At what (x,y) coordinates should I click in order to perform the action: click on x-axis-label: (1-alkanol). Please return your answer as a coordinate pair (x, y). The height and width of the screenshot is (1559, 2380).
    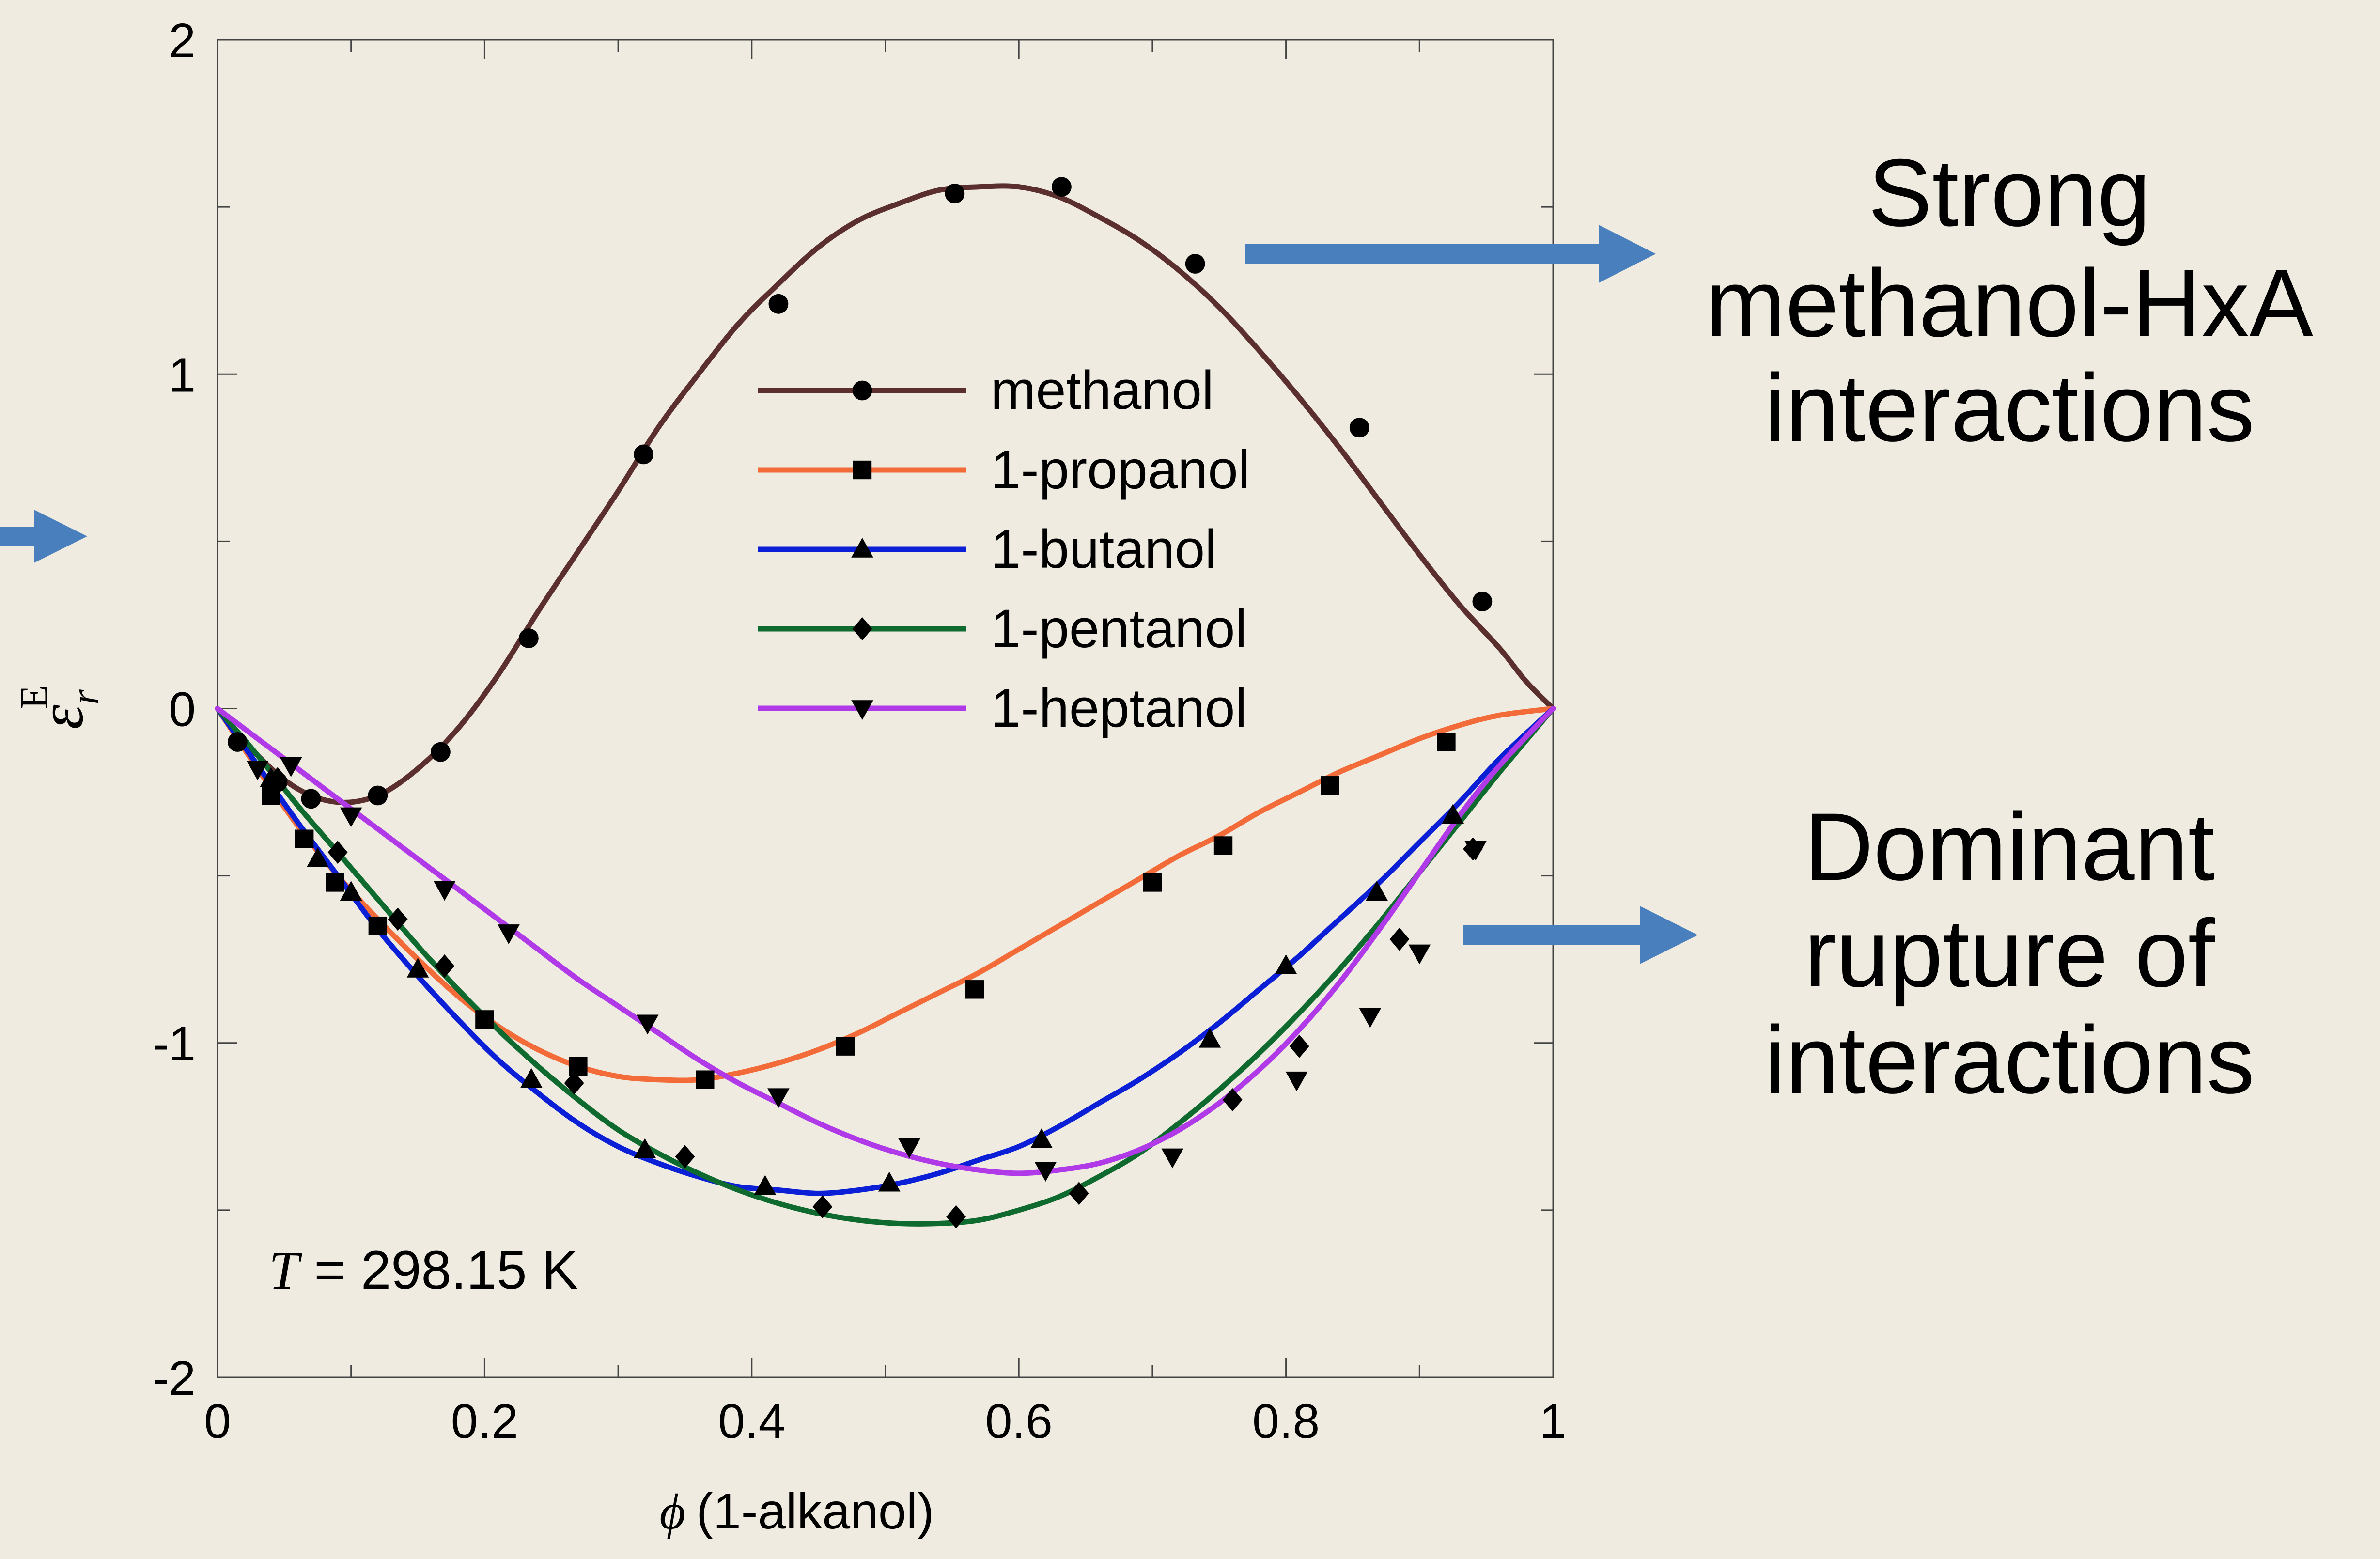
    Looking at the image, I should click on (815, 1511).